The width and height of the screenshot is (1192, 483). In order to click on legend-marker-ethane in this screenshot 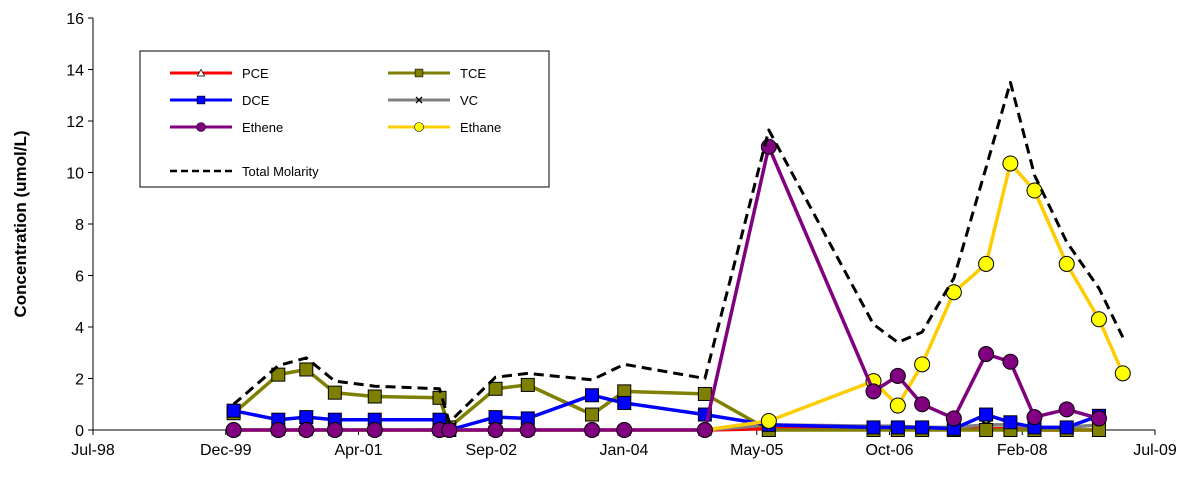, I will do `click(419, 127)`.